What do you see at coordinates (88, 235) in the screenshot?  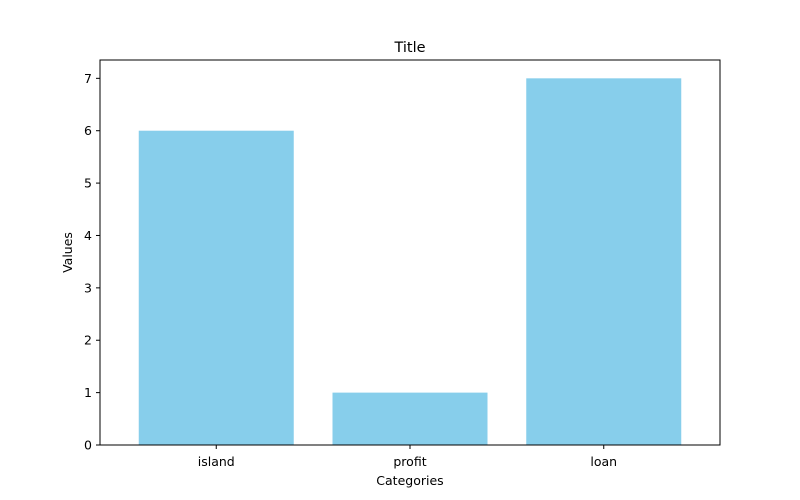 I see `y-tick-label: 4` at bounding box center [88, 235].